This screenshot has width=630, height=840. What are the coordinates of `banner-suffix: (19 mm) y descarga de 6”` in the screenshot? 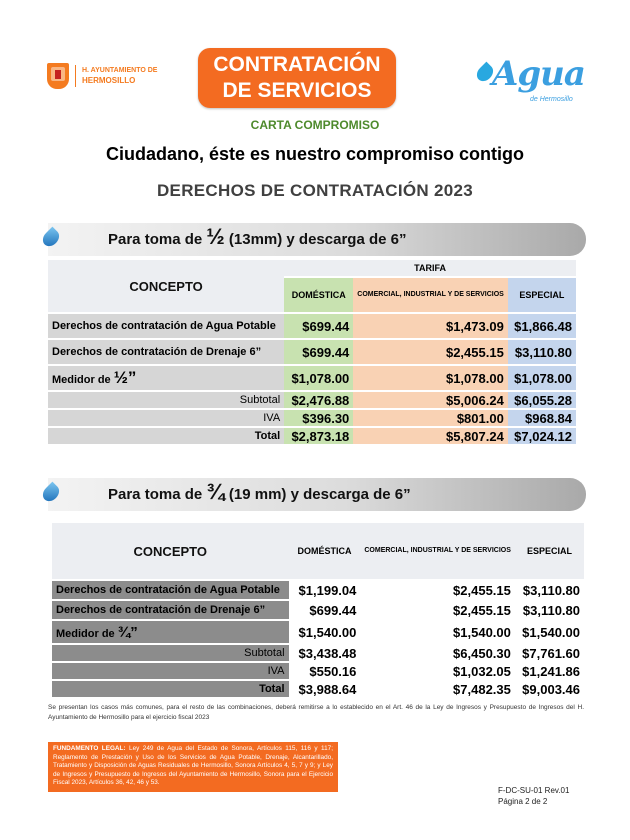 It's located at (317, 494).